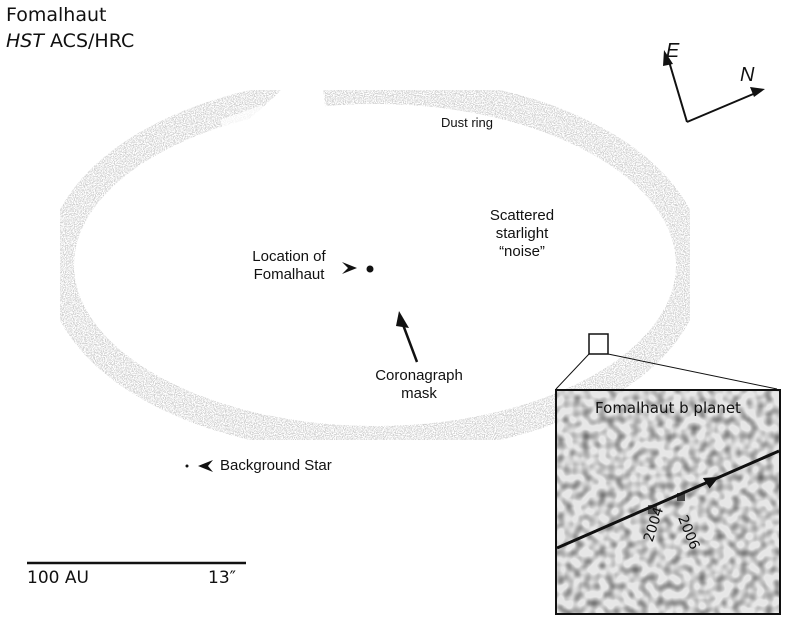 The height and width of the screenshot is (620, 786). Describe the element at coordinates (713, 90) in the screenshot. I see `compass-arrows` at that location.